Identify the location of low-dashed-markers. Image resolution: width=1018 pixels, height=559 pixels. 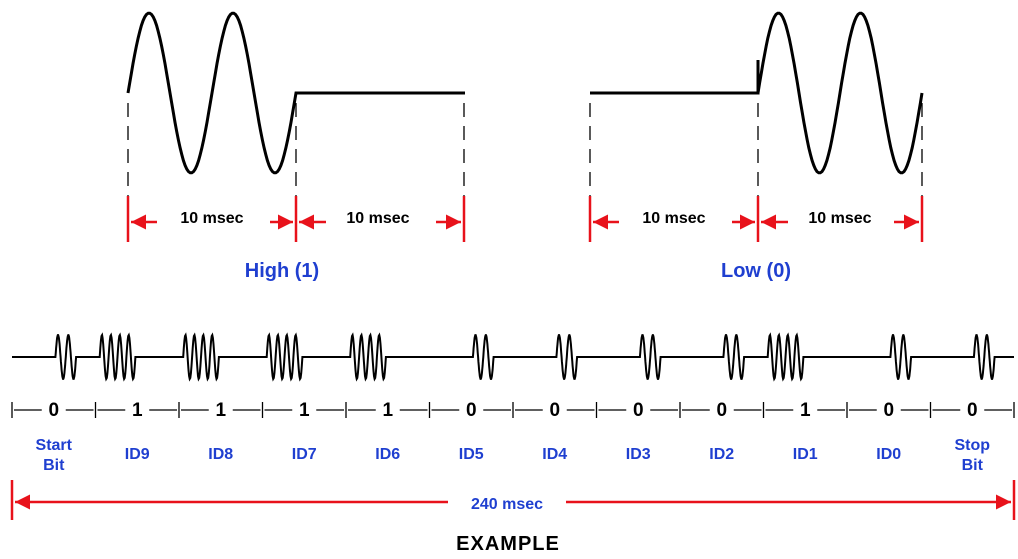
(756, 151).